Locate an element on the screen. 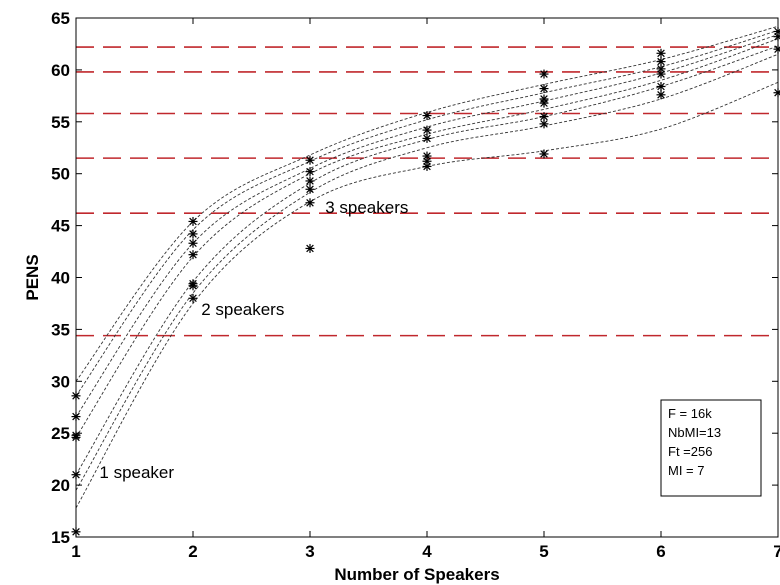 This screenshot has height=585, width=780. info-box-frame is located at coordinates (711, 448).